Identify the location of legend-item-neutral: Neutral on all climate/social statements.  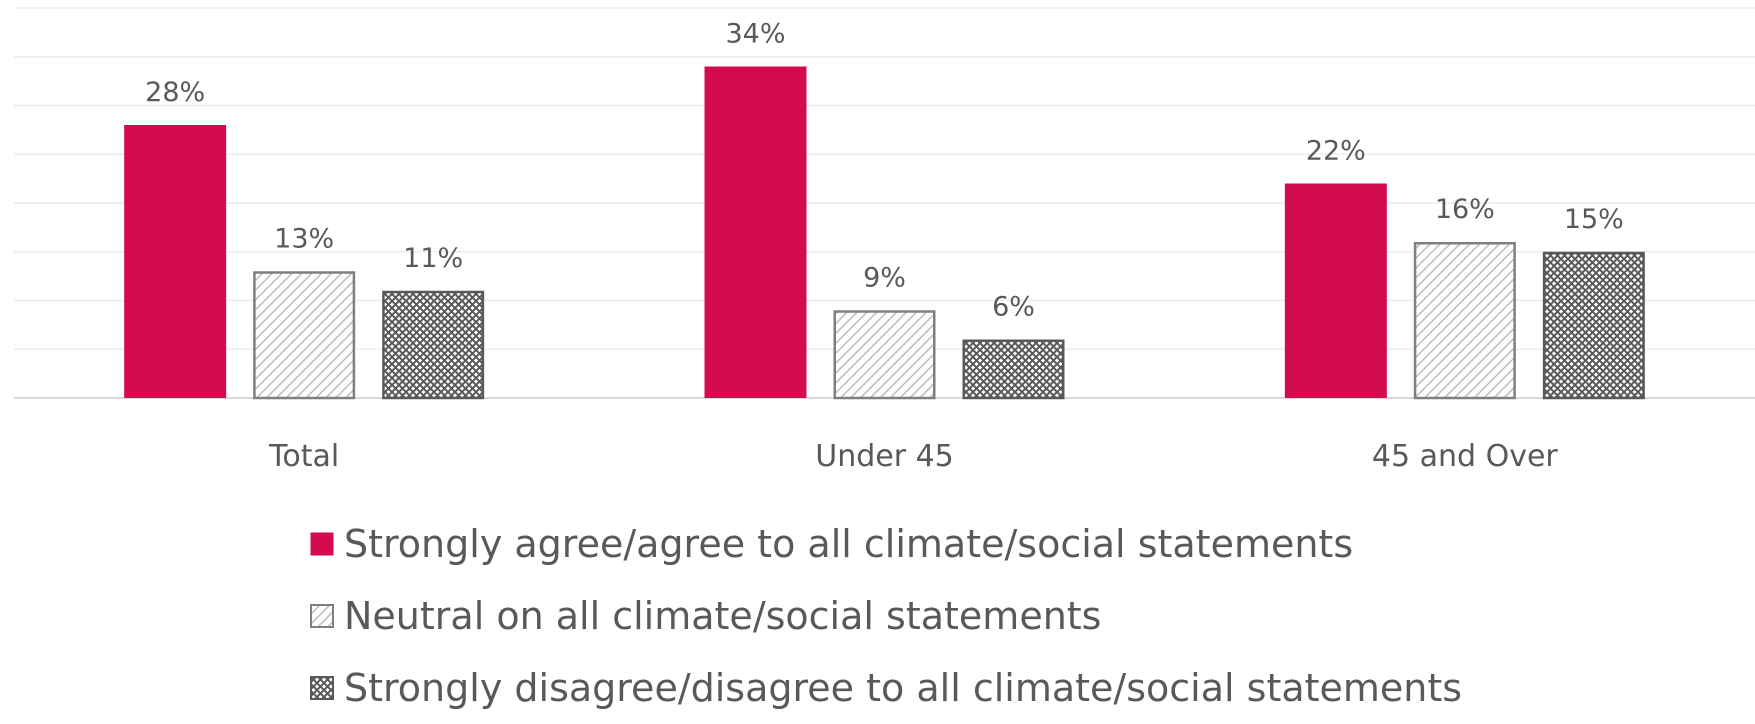
(886, 616).